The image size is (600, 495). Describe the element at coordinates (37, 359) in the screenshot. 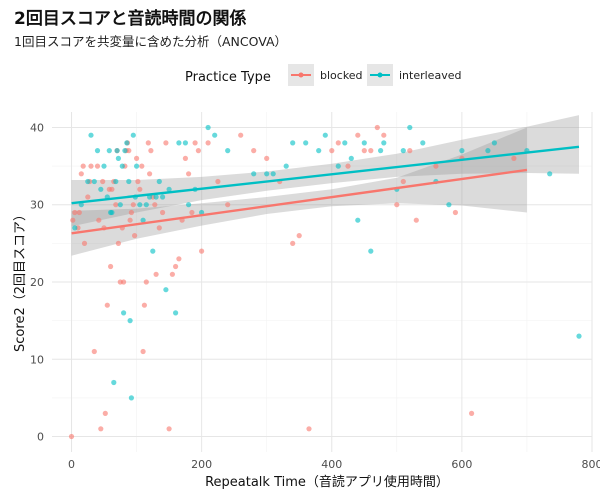

I see `y-tick-label: 10` at that location.